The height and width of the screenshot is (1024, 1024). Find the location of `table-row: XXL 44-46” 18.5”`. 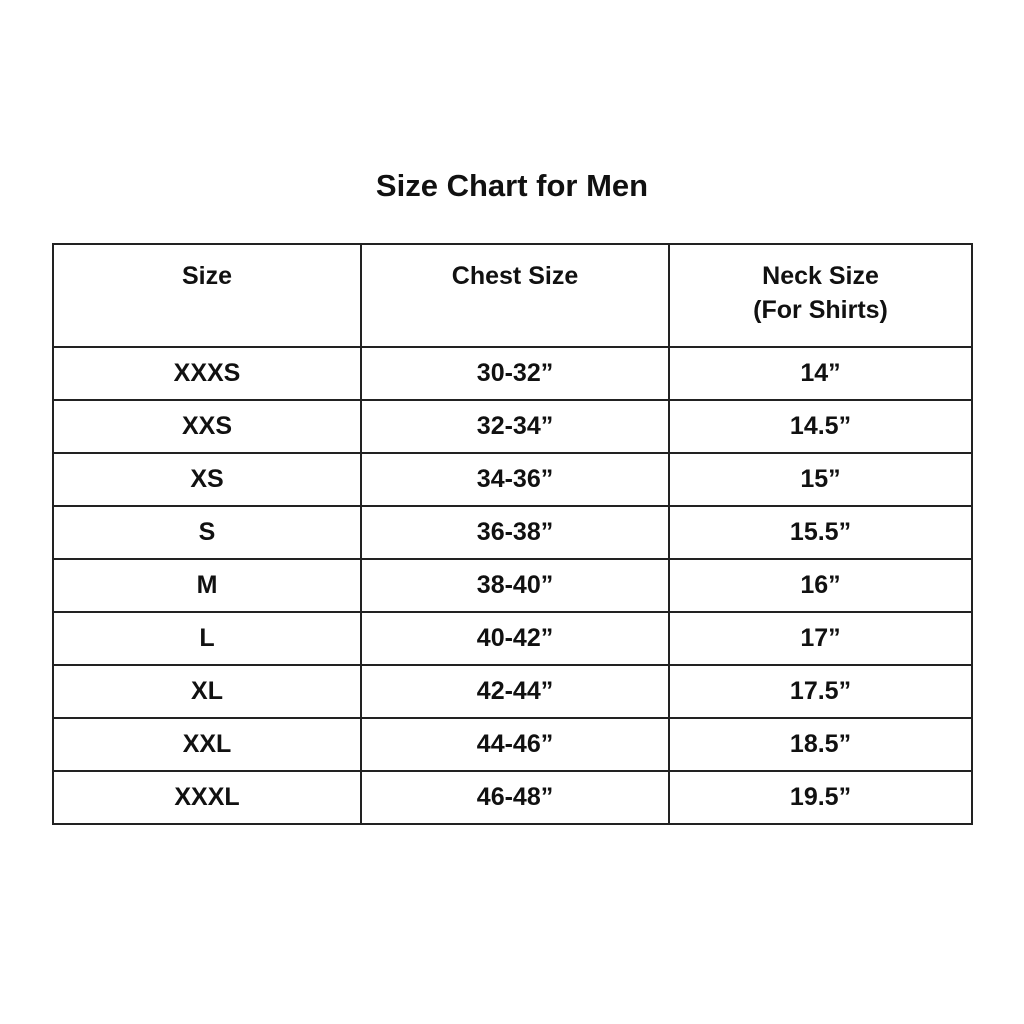

table-row: XXL 44-46” 18.5” is located at coordinates (512, 744).